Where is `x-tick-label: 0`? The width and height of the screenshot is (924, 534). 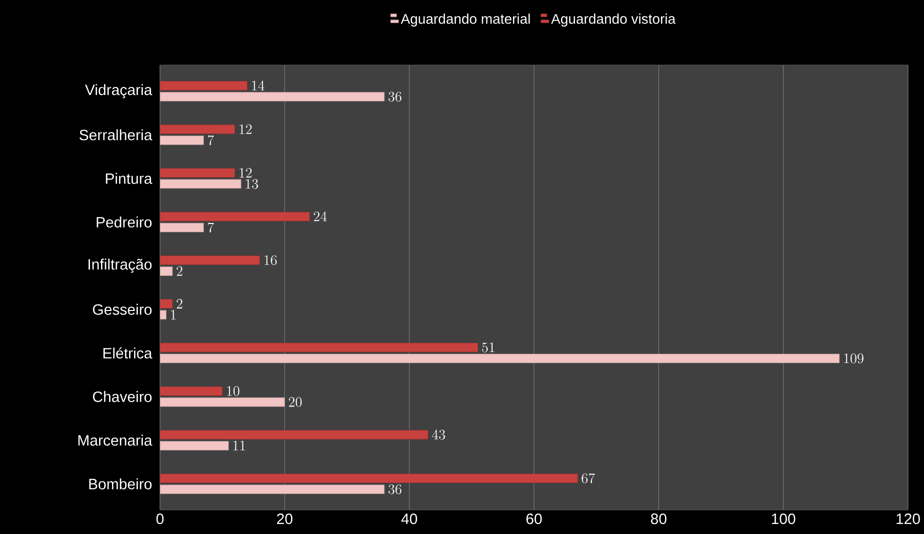
x-tick-label: 0 is located at coordinates (160, 519).